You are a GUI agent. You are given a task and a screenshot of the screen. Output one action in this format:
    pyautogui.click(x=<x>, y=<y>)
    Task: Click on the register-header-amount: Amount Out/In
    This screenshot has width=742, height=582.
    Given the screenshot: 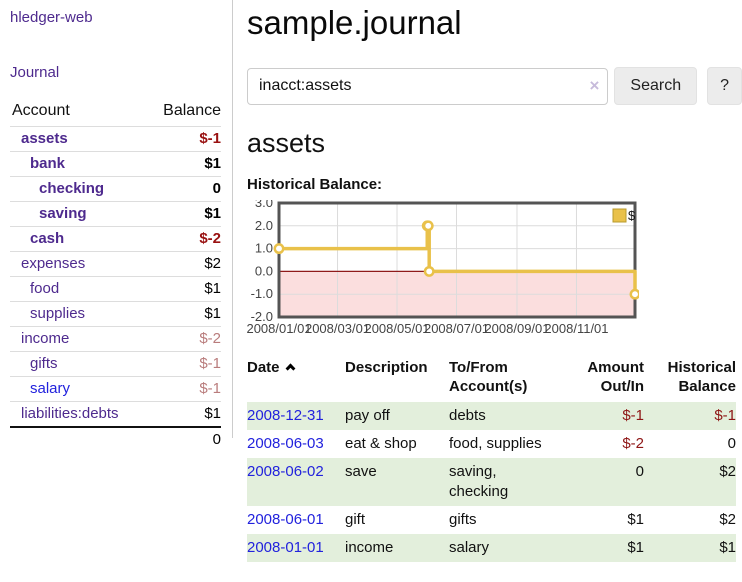 What is the action you would take?
    pyautogui.click(x=615, y=377)
    